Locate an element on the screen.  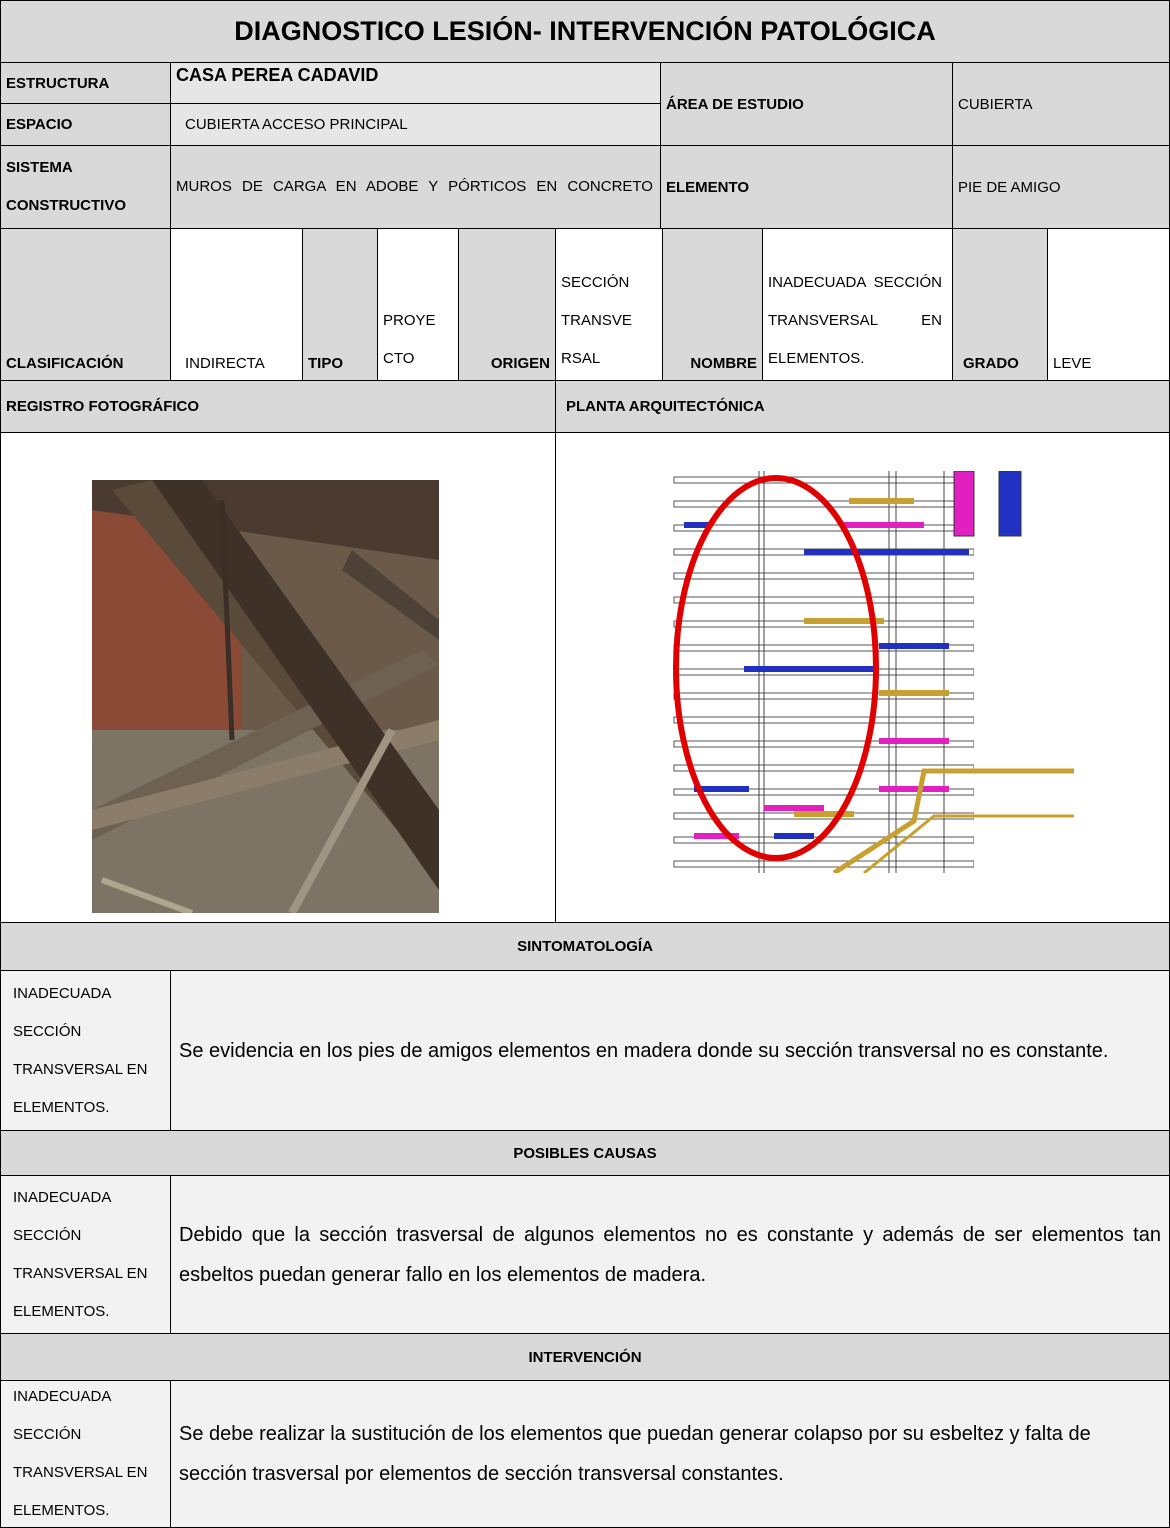
label: PLANTA ARQUITECTÓNICA is located at coordinates (862, 406).